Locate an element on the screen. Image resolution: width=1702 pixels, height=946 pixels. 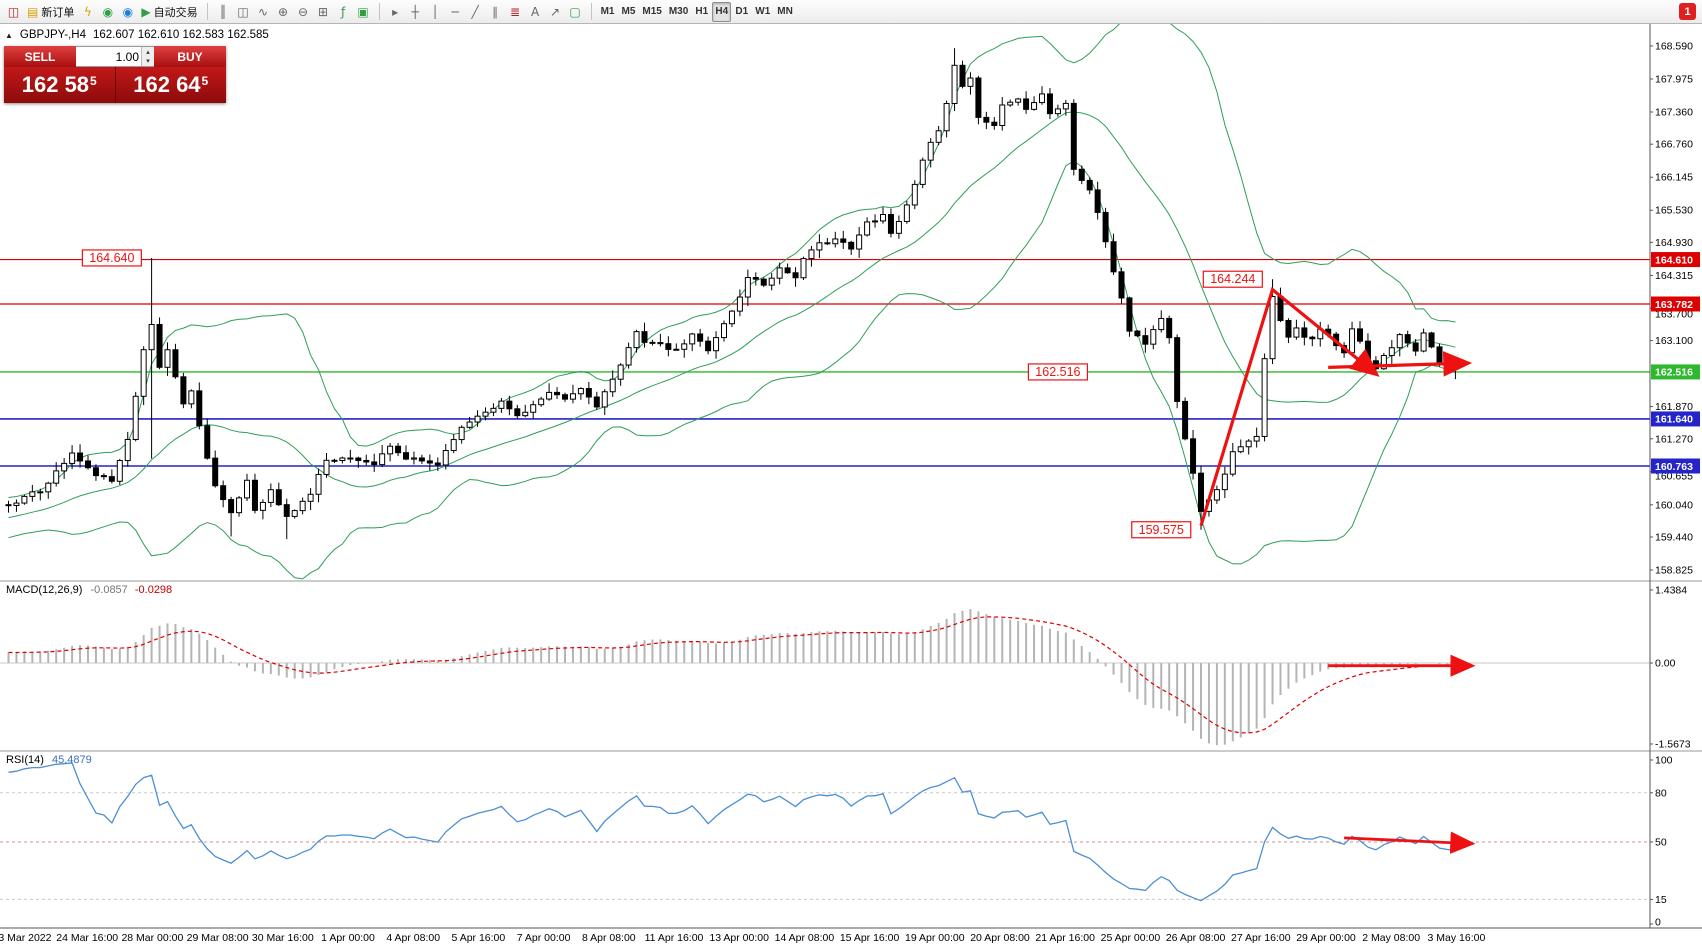
macd-axis-label: 0.00 is located at coordinates (1665, 664).